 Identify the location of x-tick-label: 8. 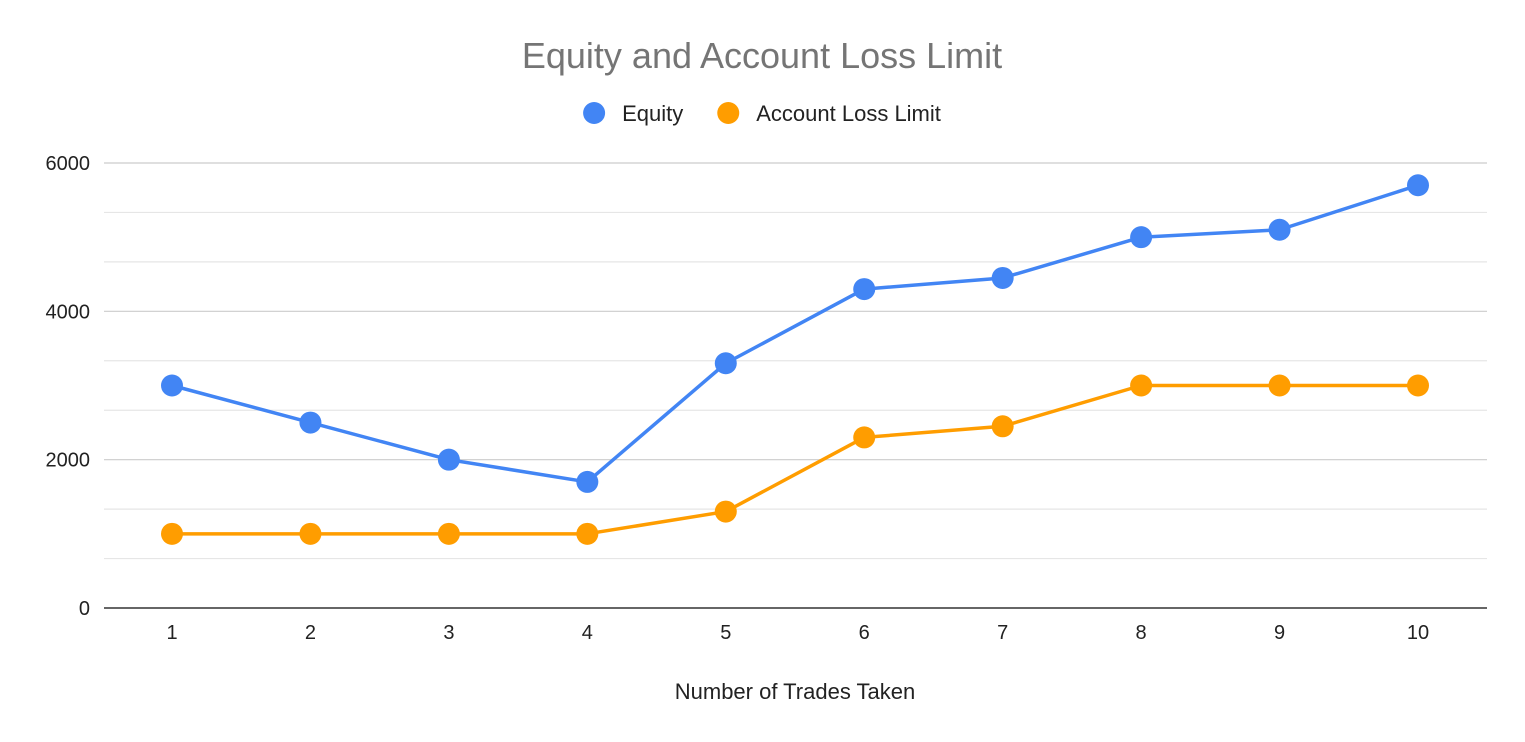
(1141, 633).